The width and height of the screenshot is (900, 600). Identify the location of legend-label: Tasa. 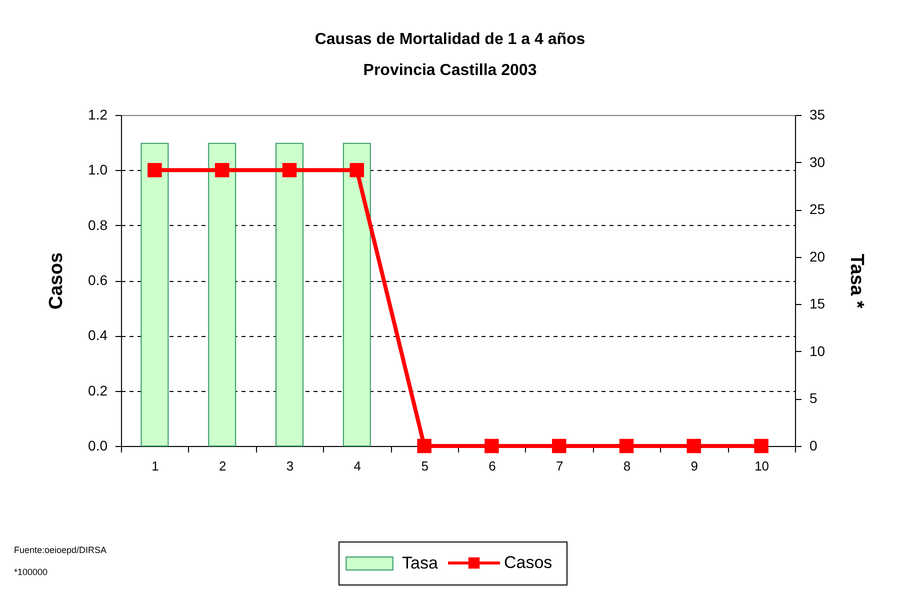
(420, 563).